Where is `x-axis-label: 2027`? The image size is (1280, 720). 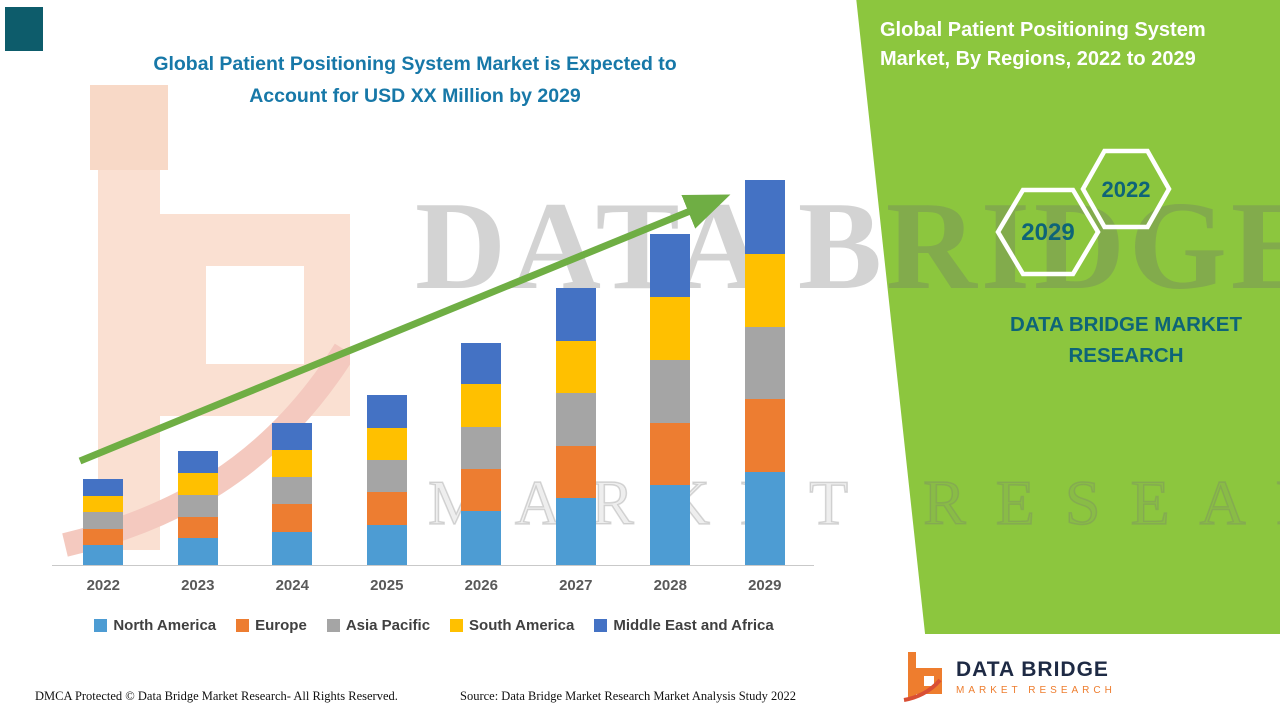 x-axis-label: 2027 is located at coordinates (576, 585).